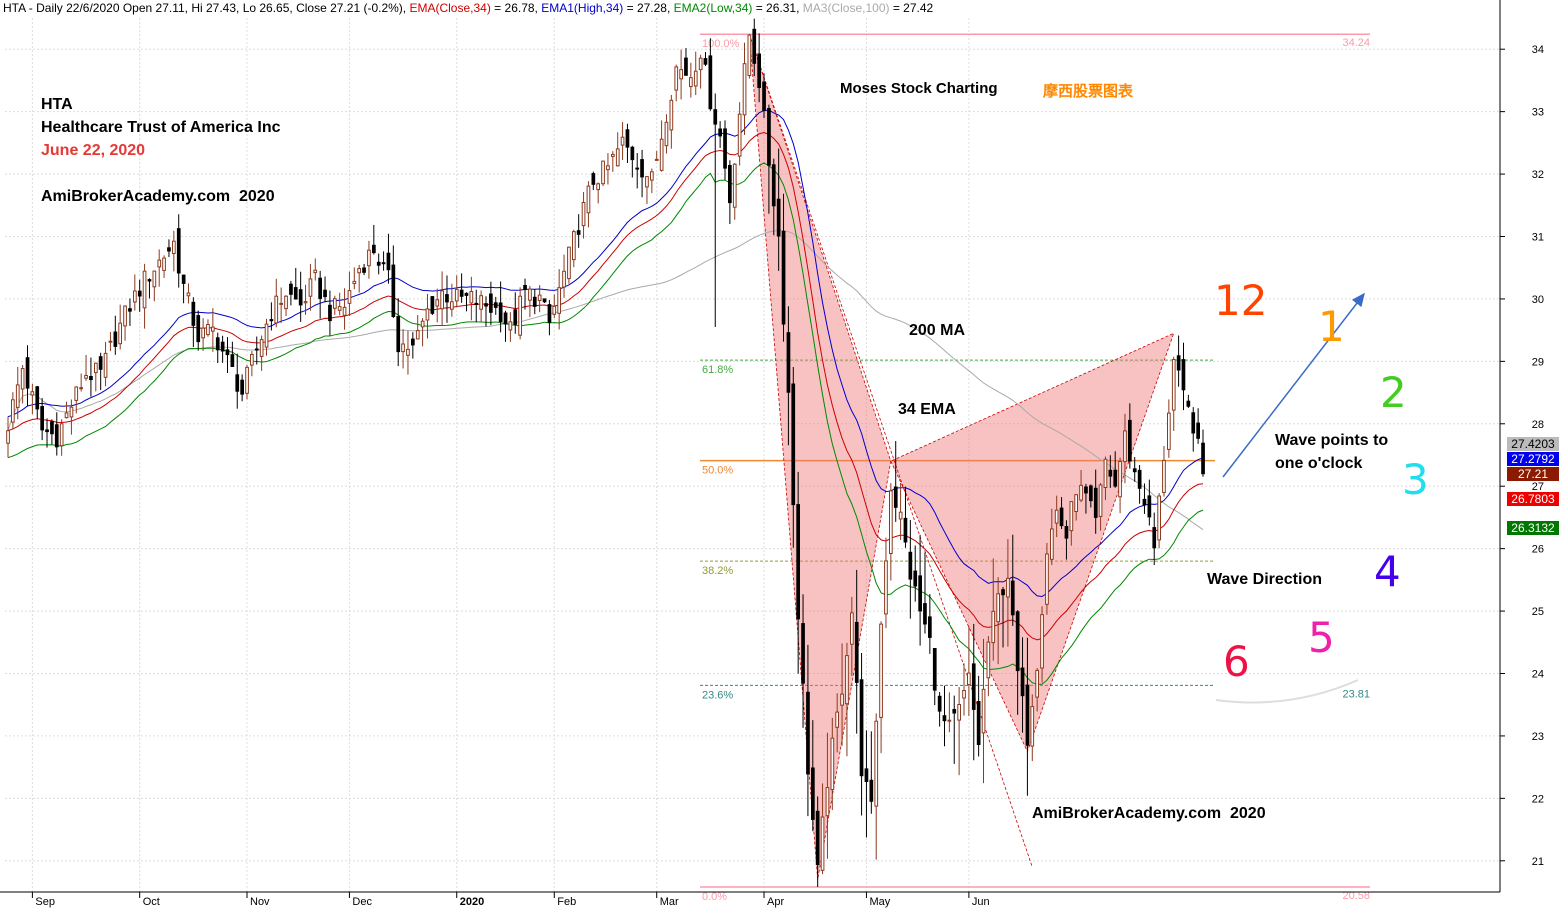 This screenshot has width=1561, height=908. Describe the element at coordinates (1538, 362) in the screenshot. I see `y-tick-label: 29` at that location.